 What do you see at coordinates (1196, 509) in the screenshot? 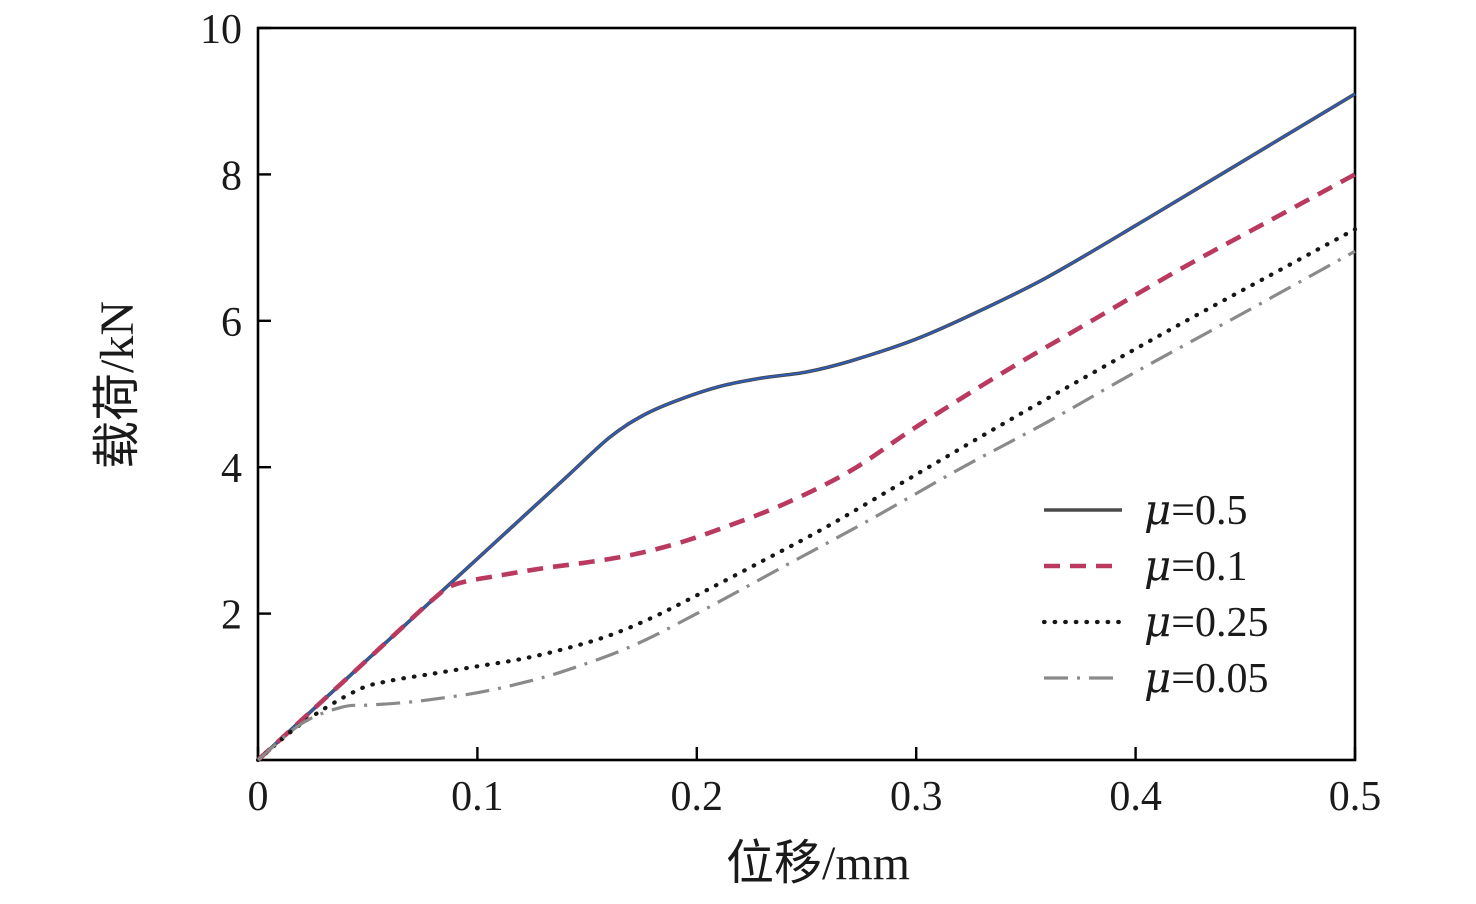
I see `legend-label: μ=0.5` at bounding box center [1196, 509].